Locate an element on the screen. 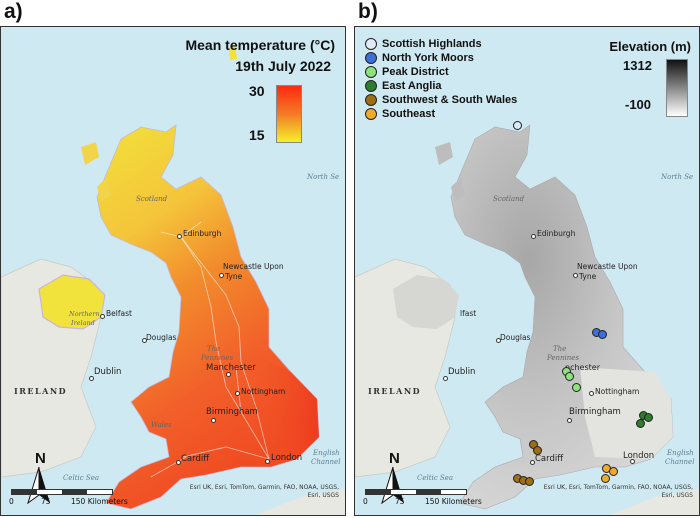  legend-label: East Anglia is located at coordinates (412, 86).